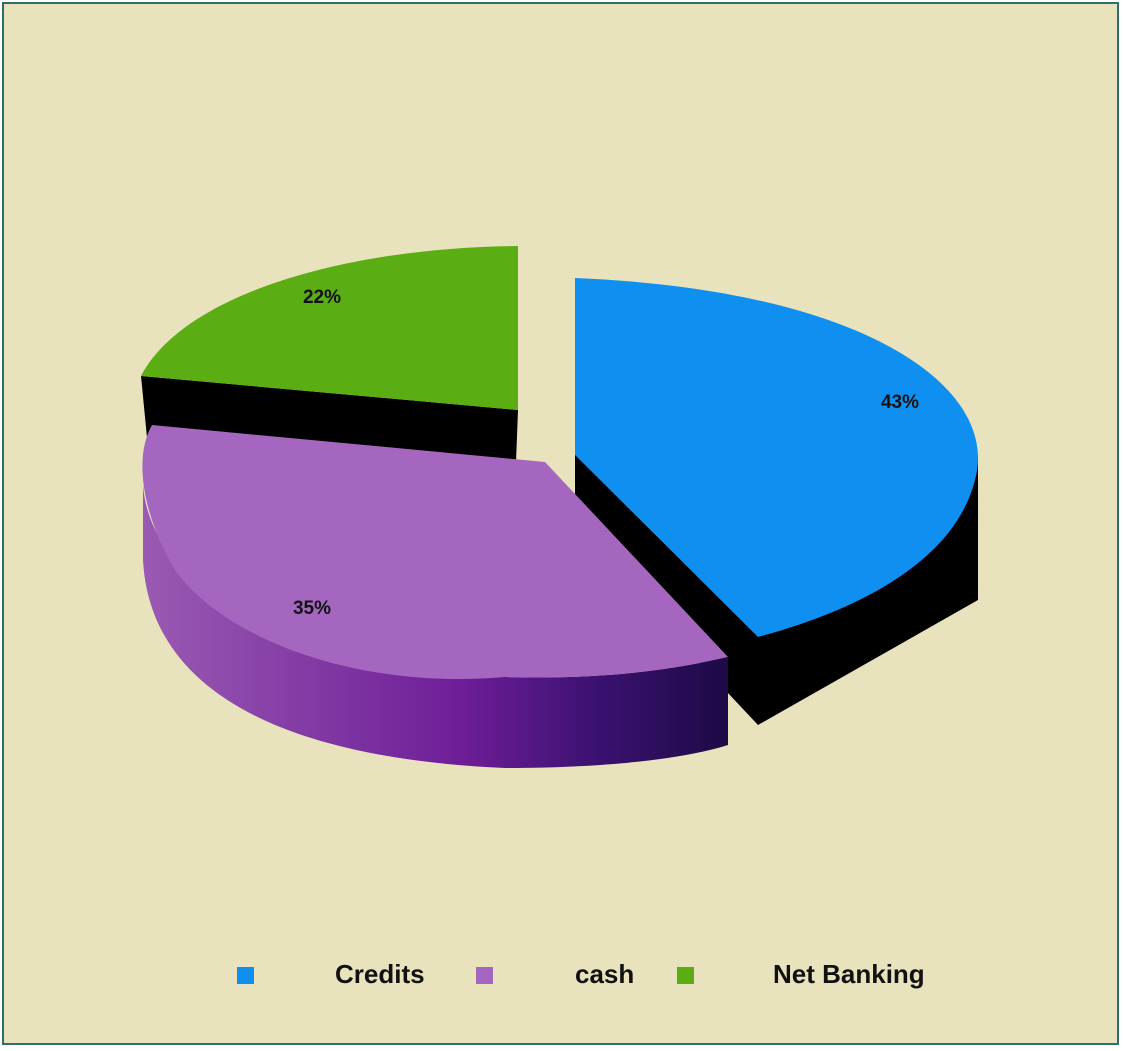  I want to click on slice-cash-label: 35%, so click(312, 608).